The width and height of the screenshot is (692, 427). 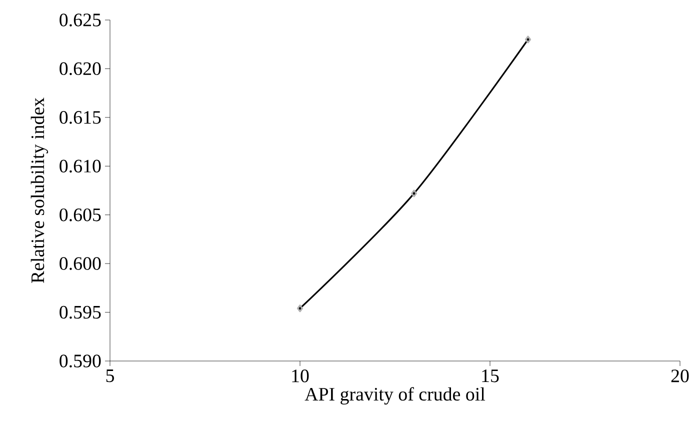 What do you see at coordinates (110, 376) in the screenshot?
I see `x-tick-label: 5` at bounding box center [110, 376].